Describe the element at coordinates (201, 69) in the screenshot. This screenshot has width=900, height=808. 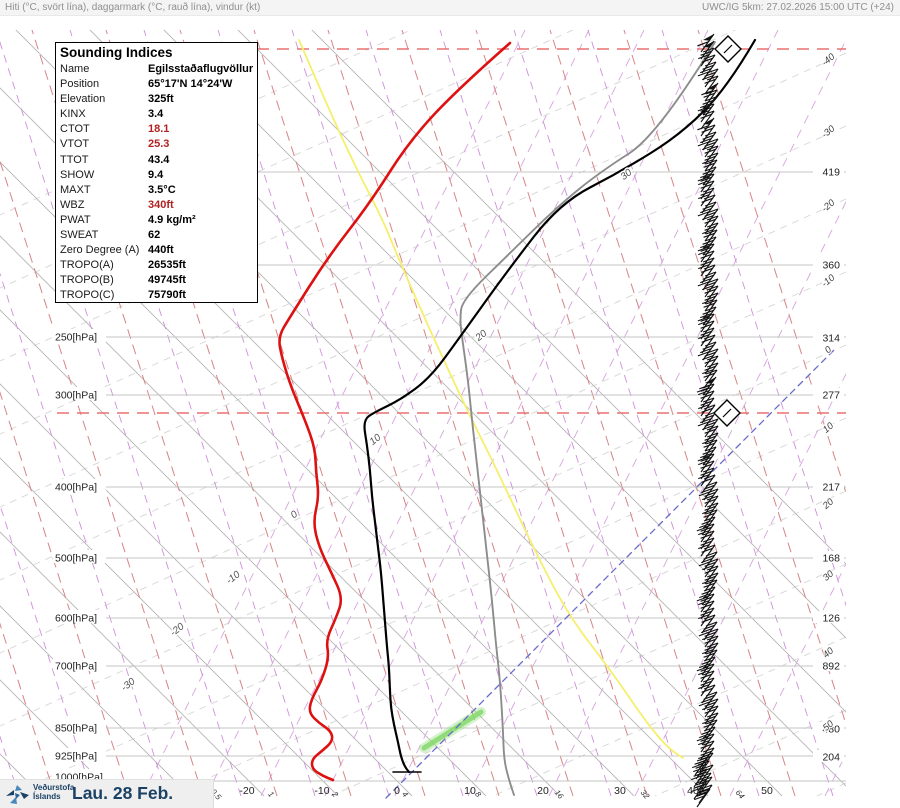
I see `index-value: Egilsstaðaflugvöllur` at that location.